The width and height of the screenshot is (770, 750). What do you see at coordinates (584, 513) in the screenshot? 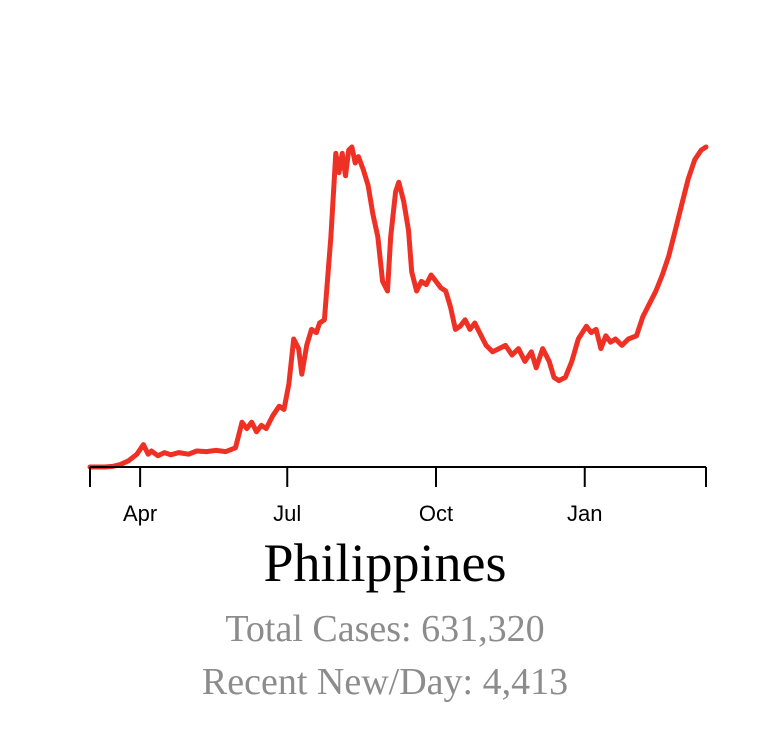
I see `x-axis-tick-label-jan: Jan` at bounding box center [584, 513].